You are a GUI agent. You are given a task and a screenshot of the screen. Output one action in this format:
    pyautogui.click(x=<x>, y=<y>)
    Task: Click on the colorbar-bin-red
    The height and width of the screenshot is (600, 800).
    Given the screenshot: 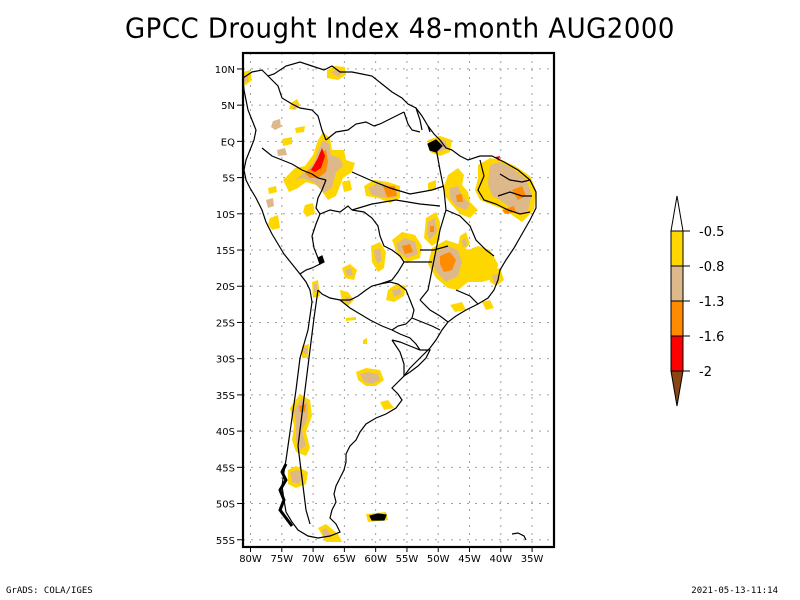 What is the action you would take?
    pyautogui.click(x=677, y=353)
    